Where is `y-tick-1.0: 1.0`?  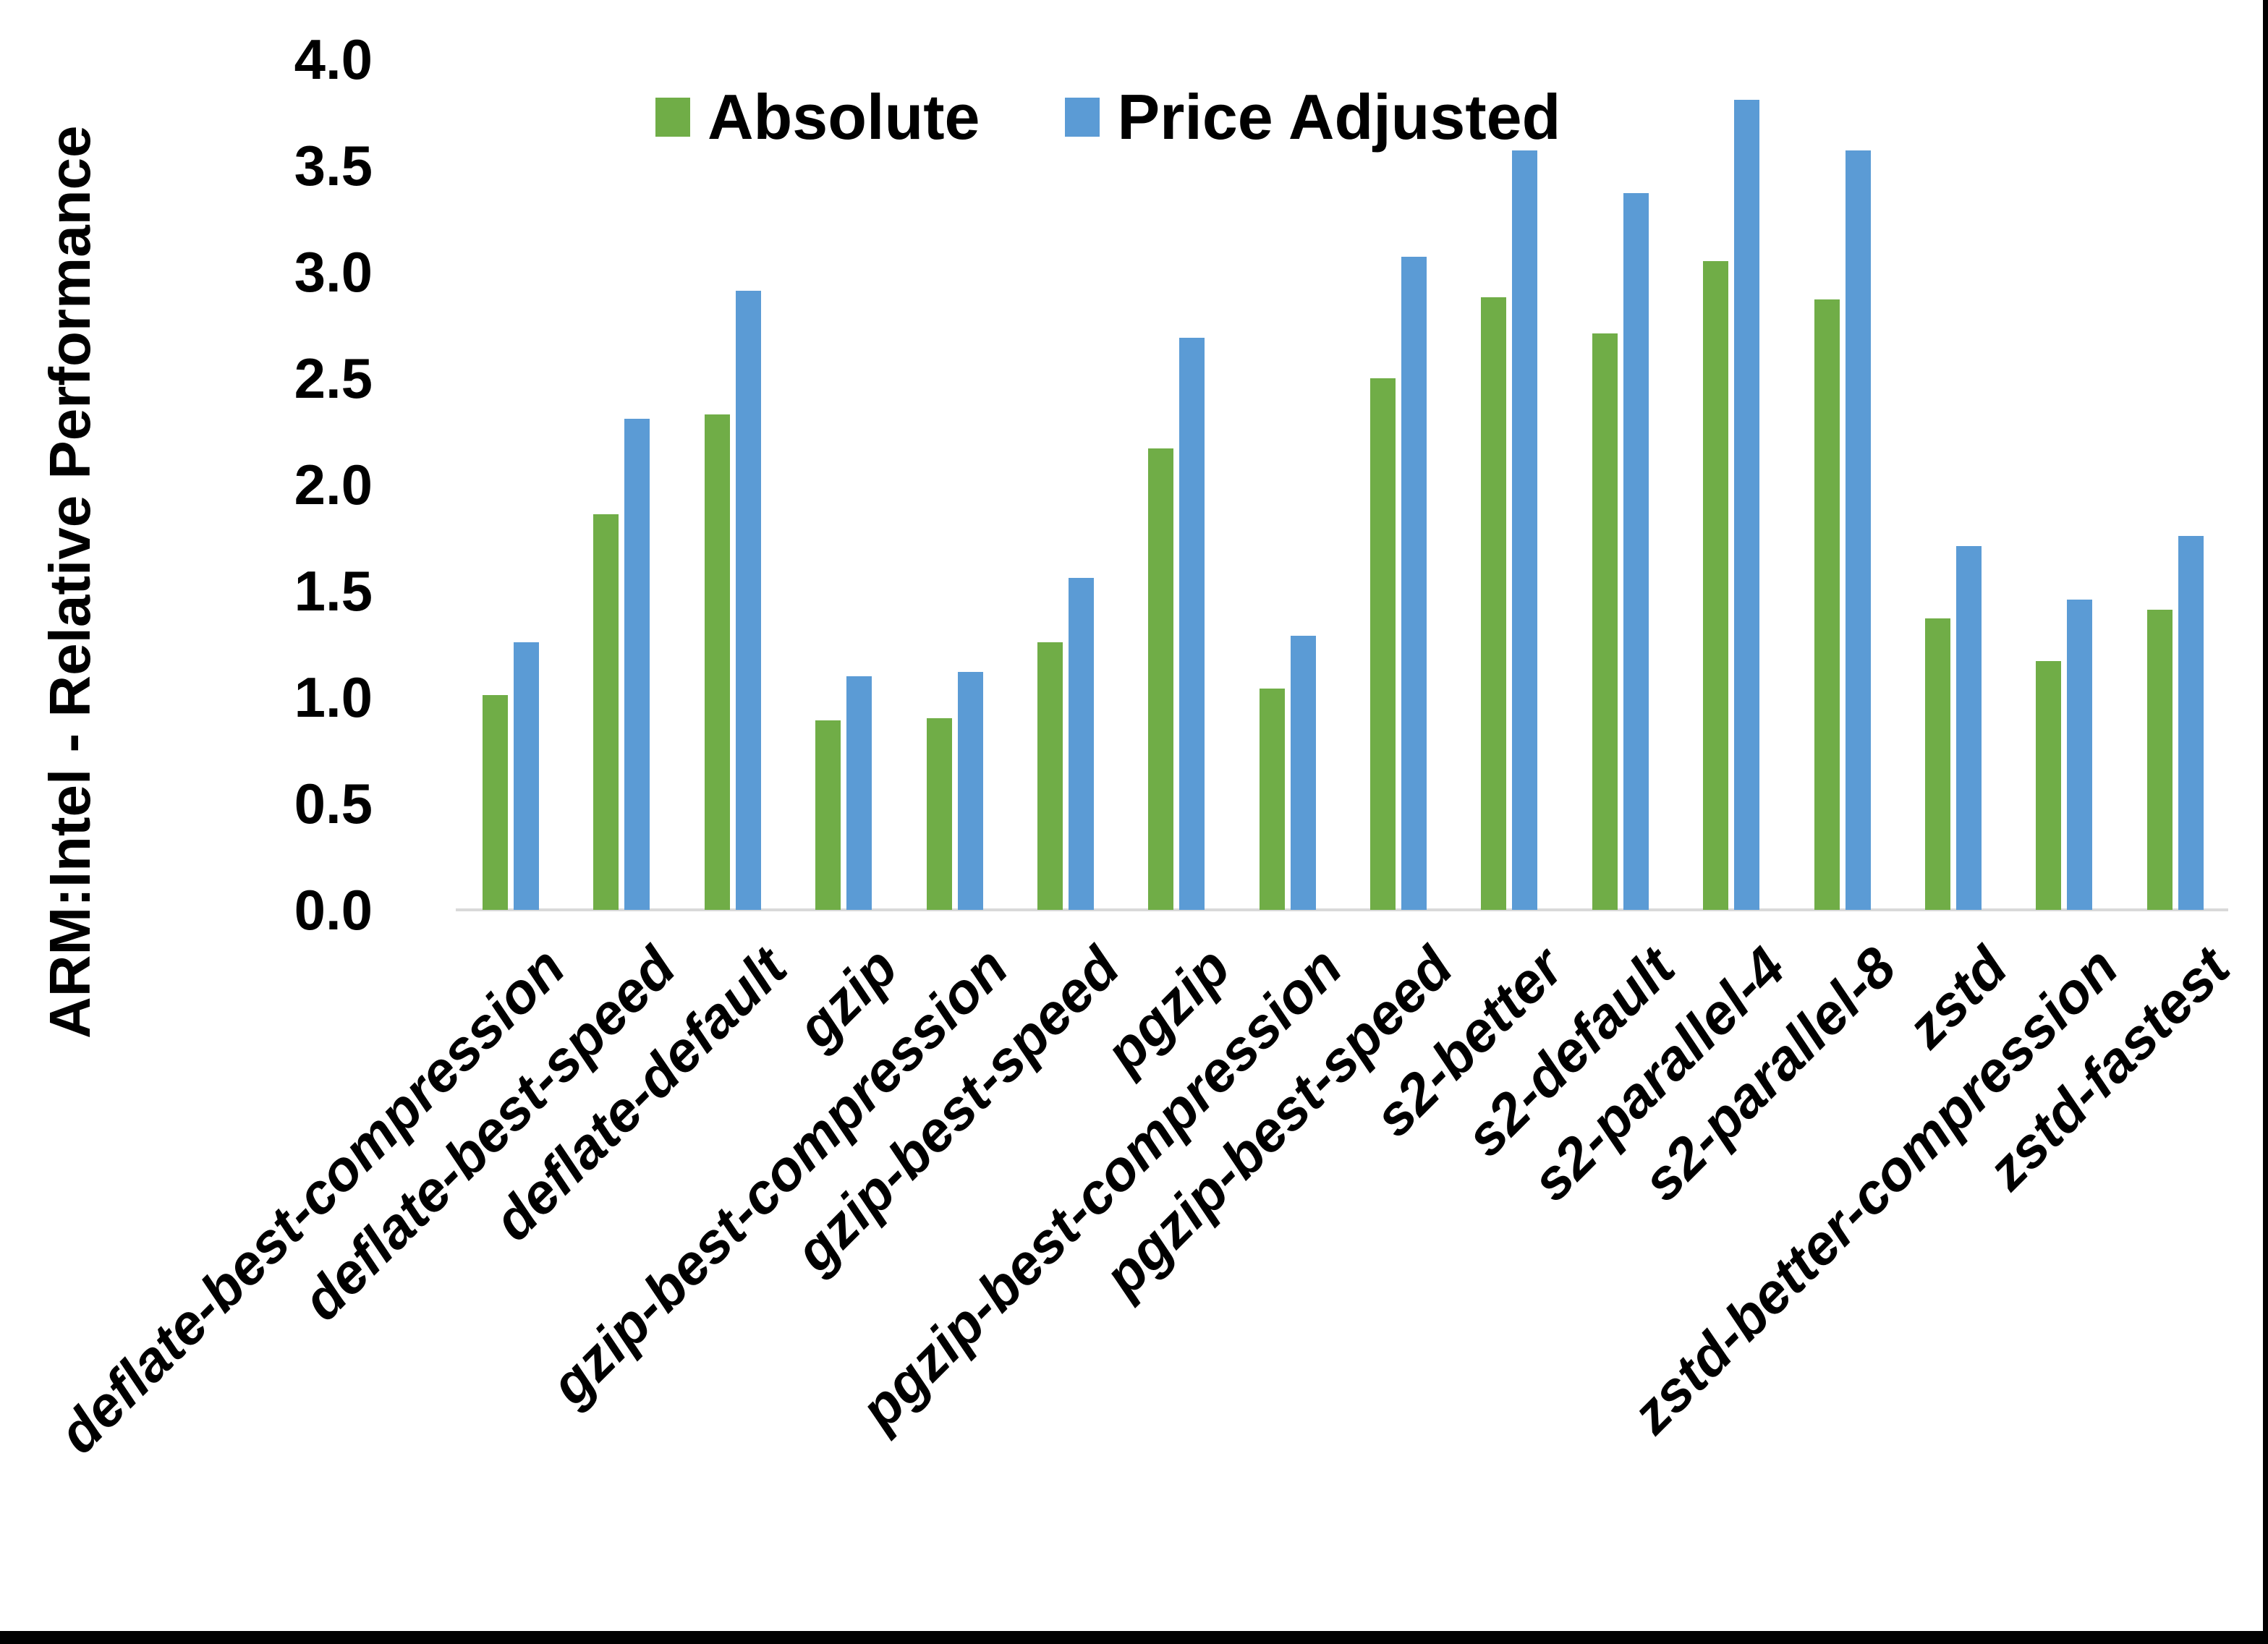
y-tick-1.0: 1.0 is located at coordinates (333, 697).